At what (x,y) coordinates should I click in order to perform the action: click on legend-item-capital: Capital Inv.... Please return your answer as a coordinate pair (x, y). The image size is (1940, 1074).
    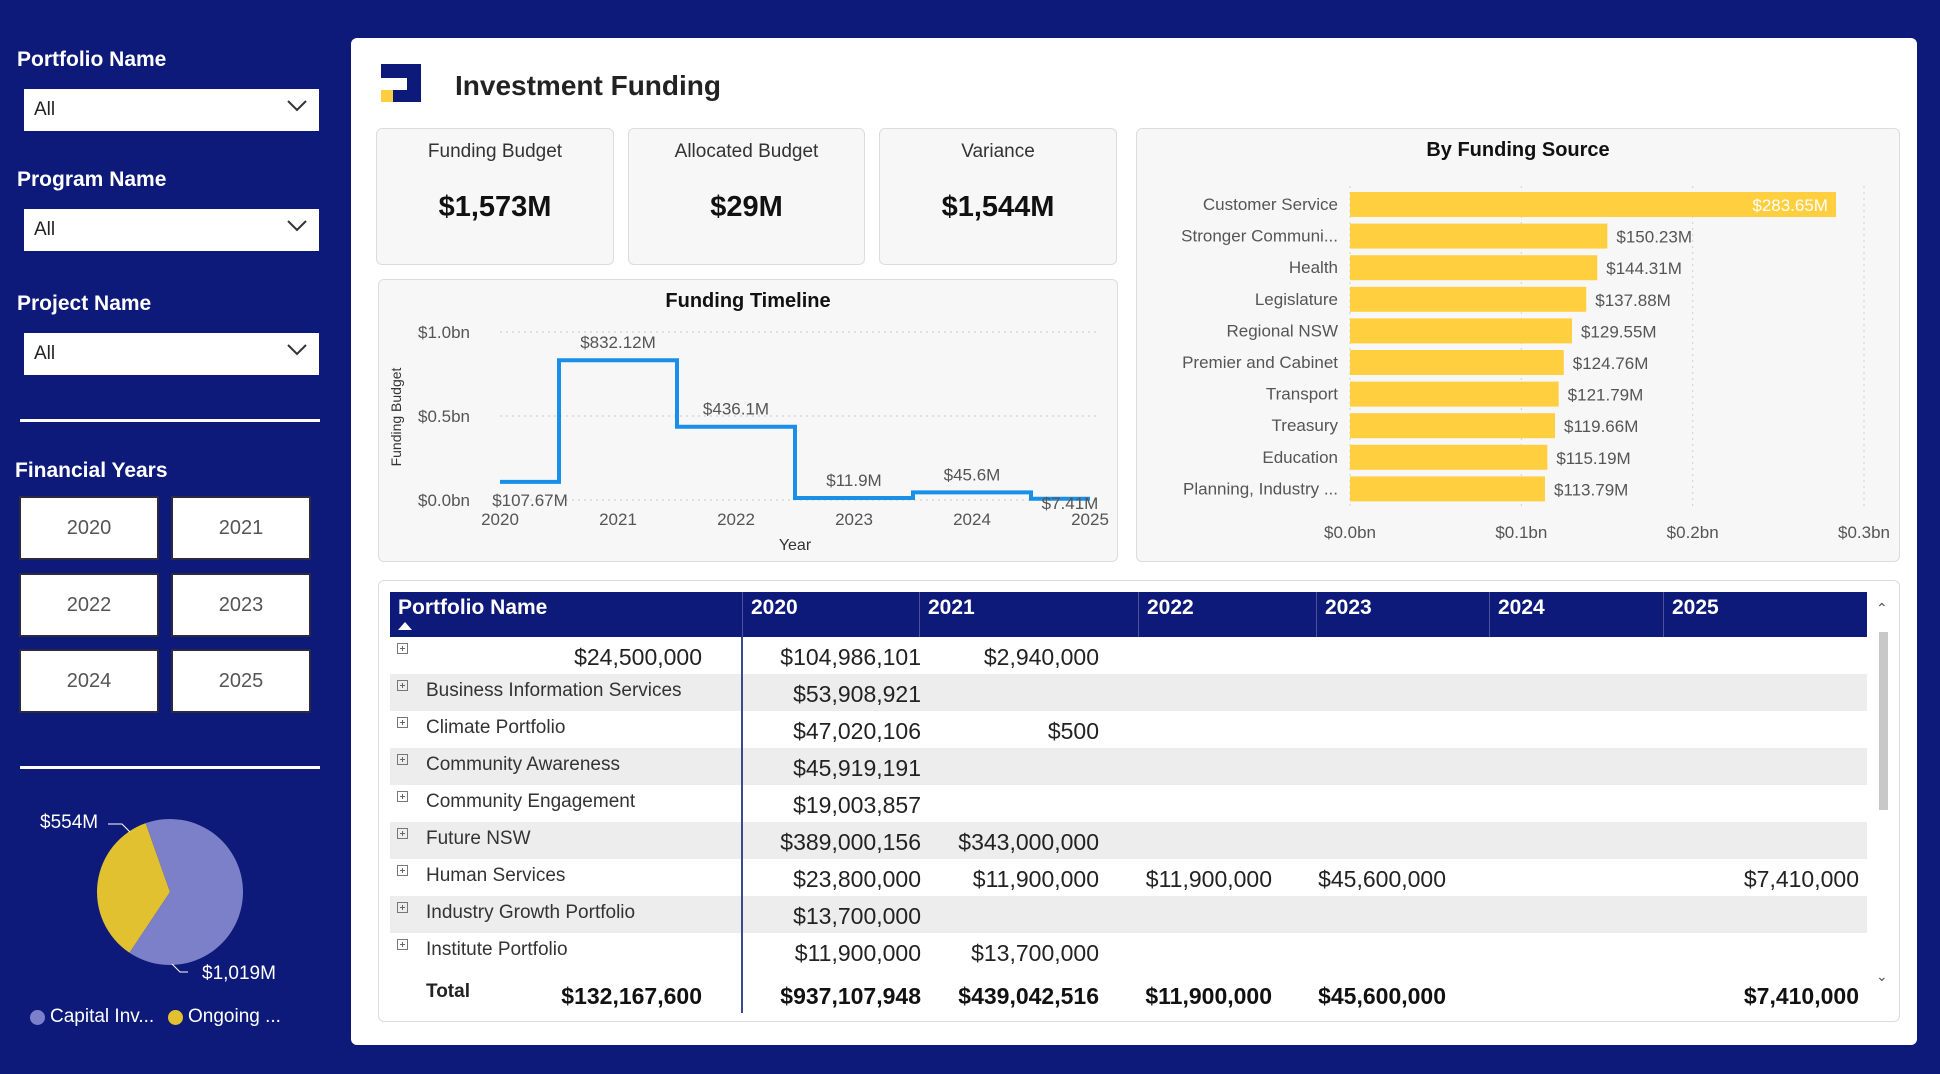
    Looking at the image, I should click on (92, 1017).